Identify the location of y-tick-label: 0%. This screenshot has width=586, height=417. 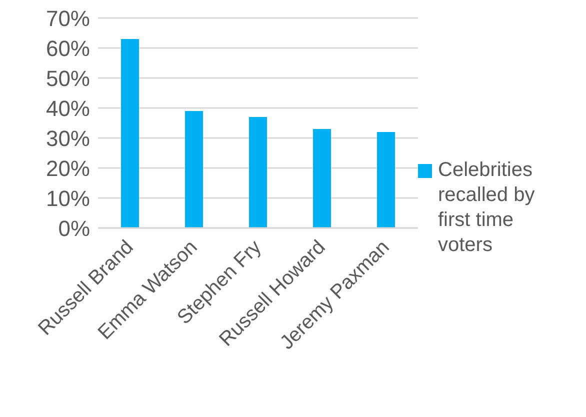
(74, 228).